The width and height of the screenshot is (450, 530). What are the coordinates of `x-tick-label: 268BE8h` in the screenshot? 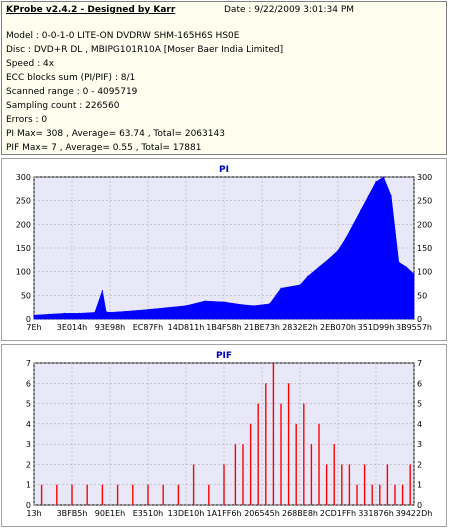 It's located at (300, 513).